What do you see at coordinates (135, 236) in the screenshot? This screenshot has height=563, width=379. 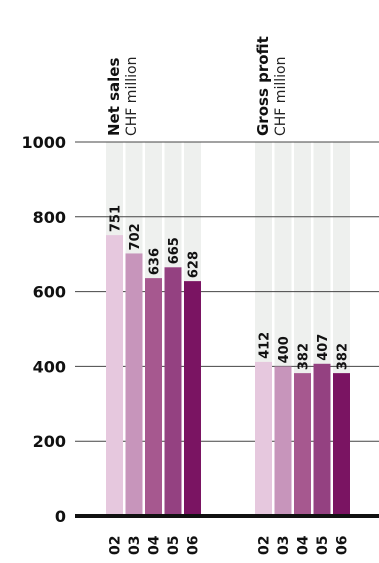 I see `data-label: 702` at bounding box center [135, 236].